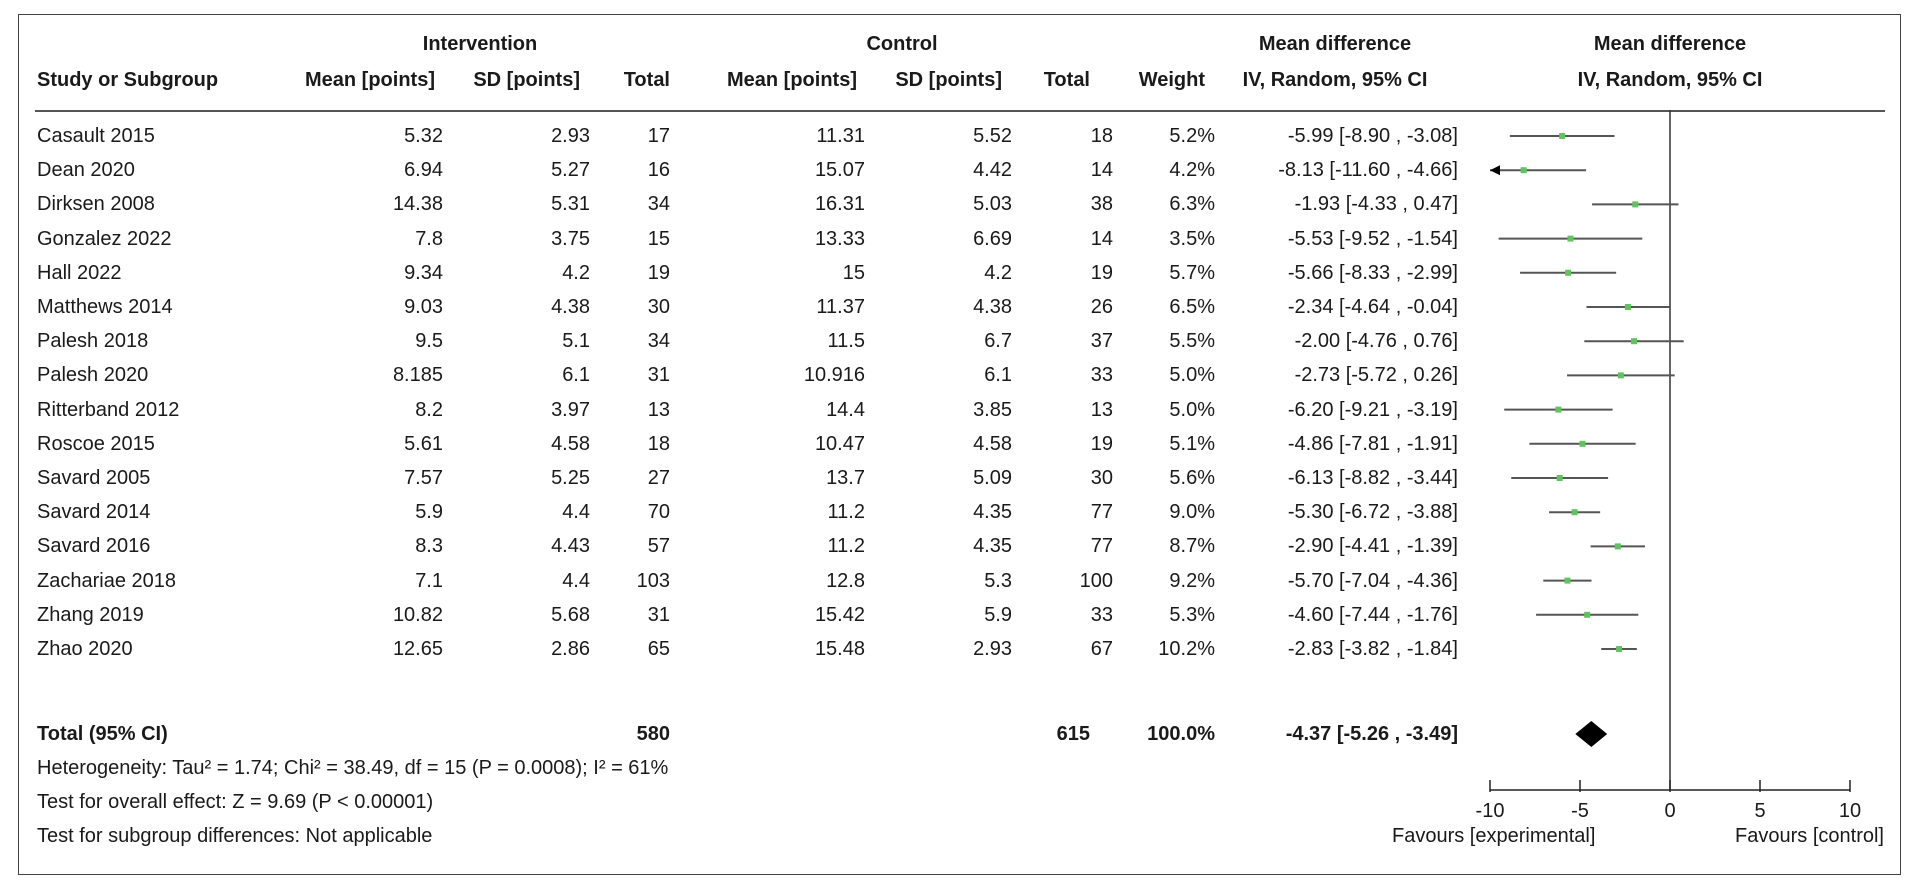 The width and height of the screenshot is (1920, 891). I want to click on ci-text: -5.99 [-8.90 , -3.08], so click(1372, 136).